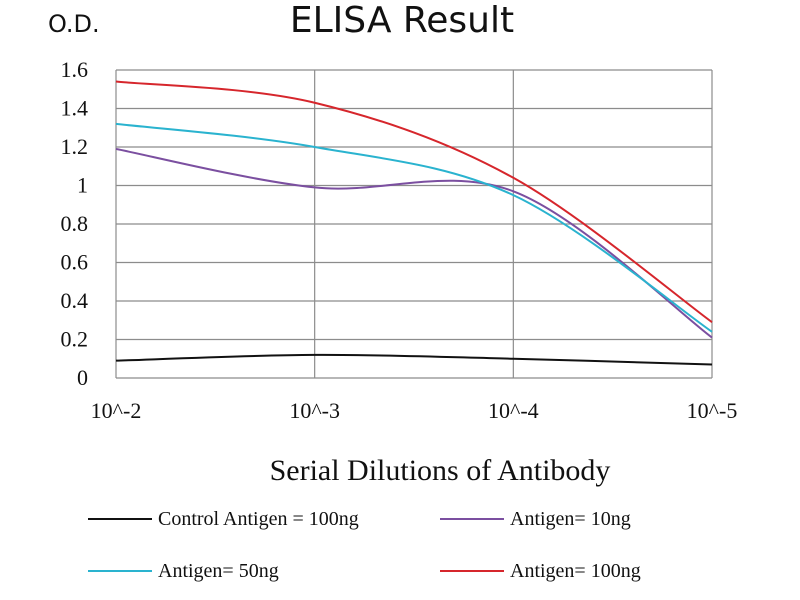 The width and height of the screenshot is (800, 600). I want to click on y-tick-labels: 0 0.2 0.4 0.6 0.8 1 1.2 1.4 1.6, so click(75, 223).